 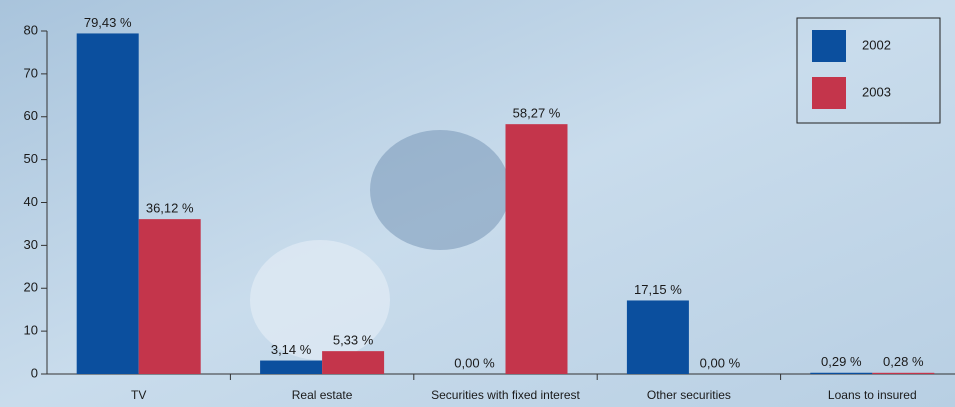 What do you see at coordinates (322, 395) in the screenshot?
I see `x-tick-label: Real estate` at bounding box center [322, 395].